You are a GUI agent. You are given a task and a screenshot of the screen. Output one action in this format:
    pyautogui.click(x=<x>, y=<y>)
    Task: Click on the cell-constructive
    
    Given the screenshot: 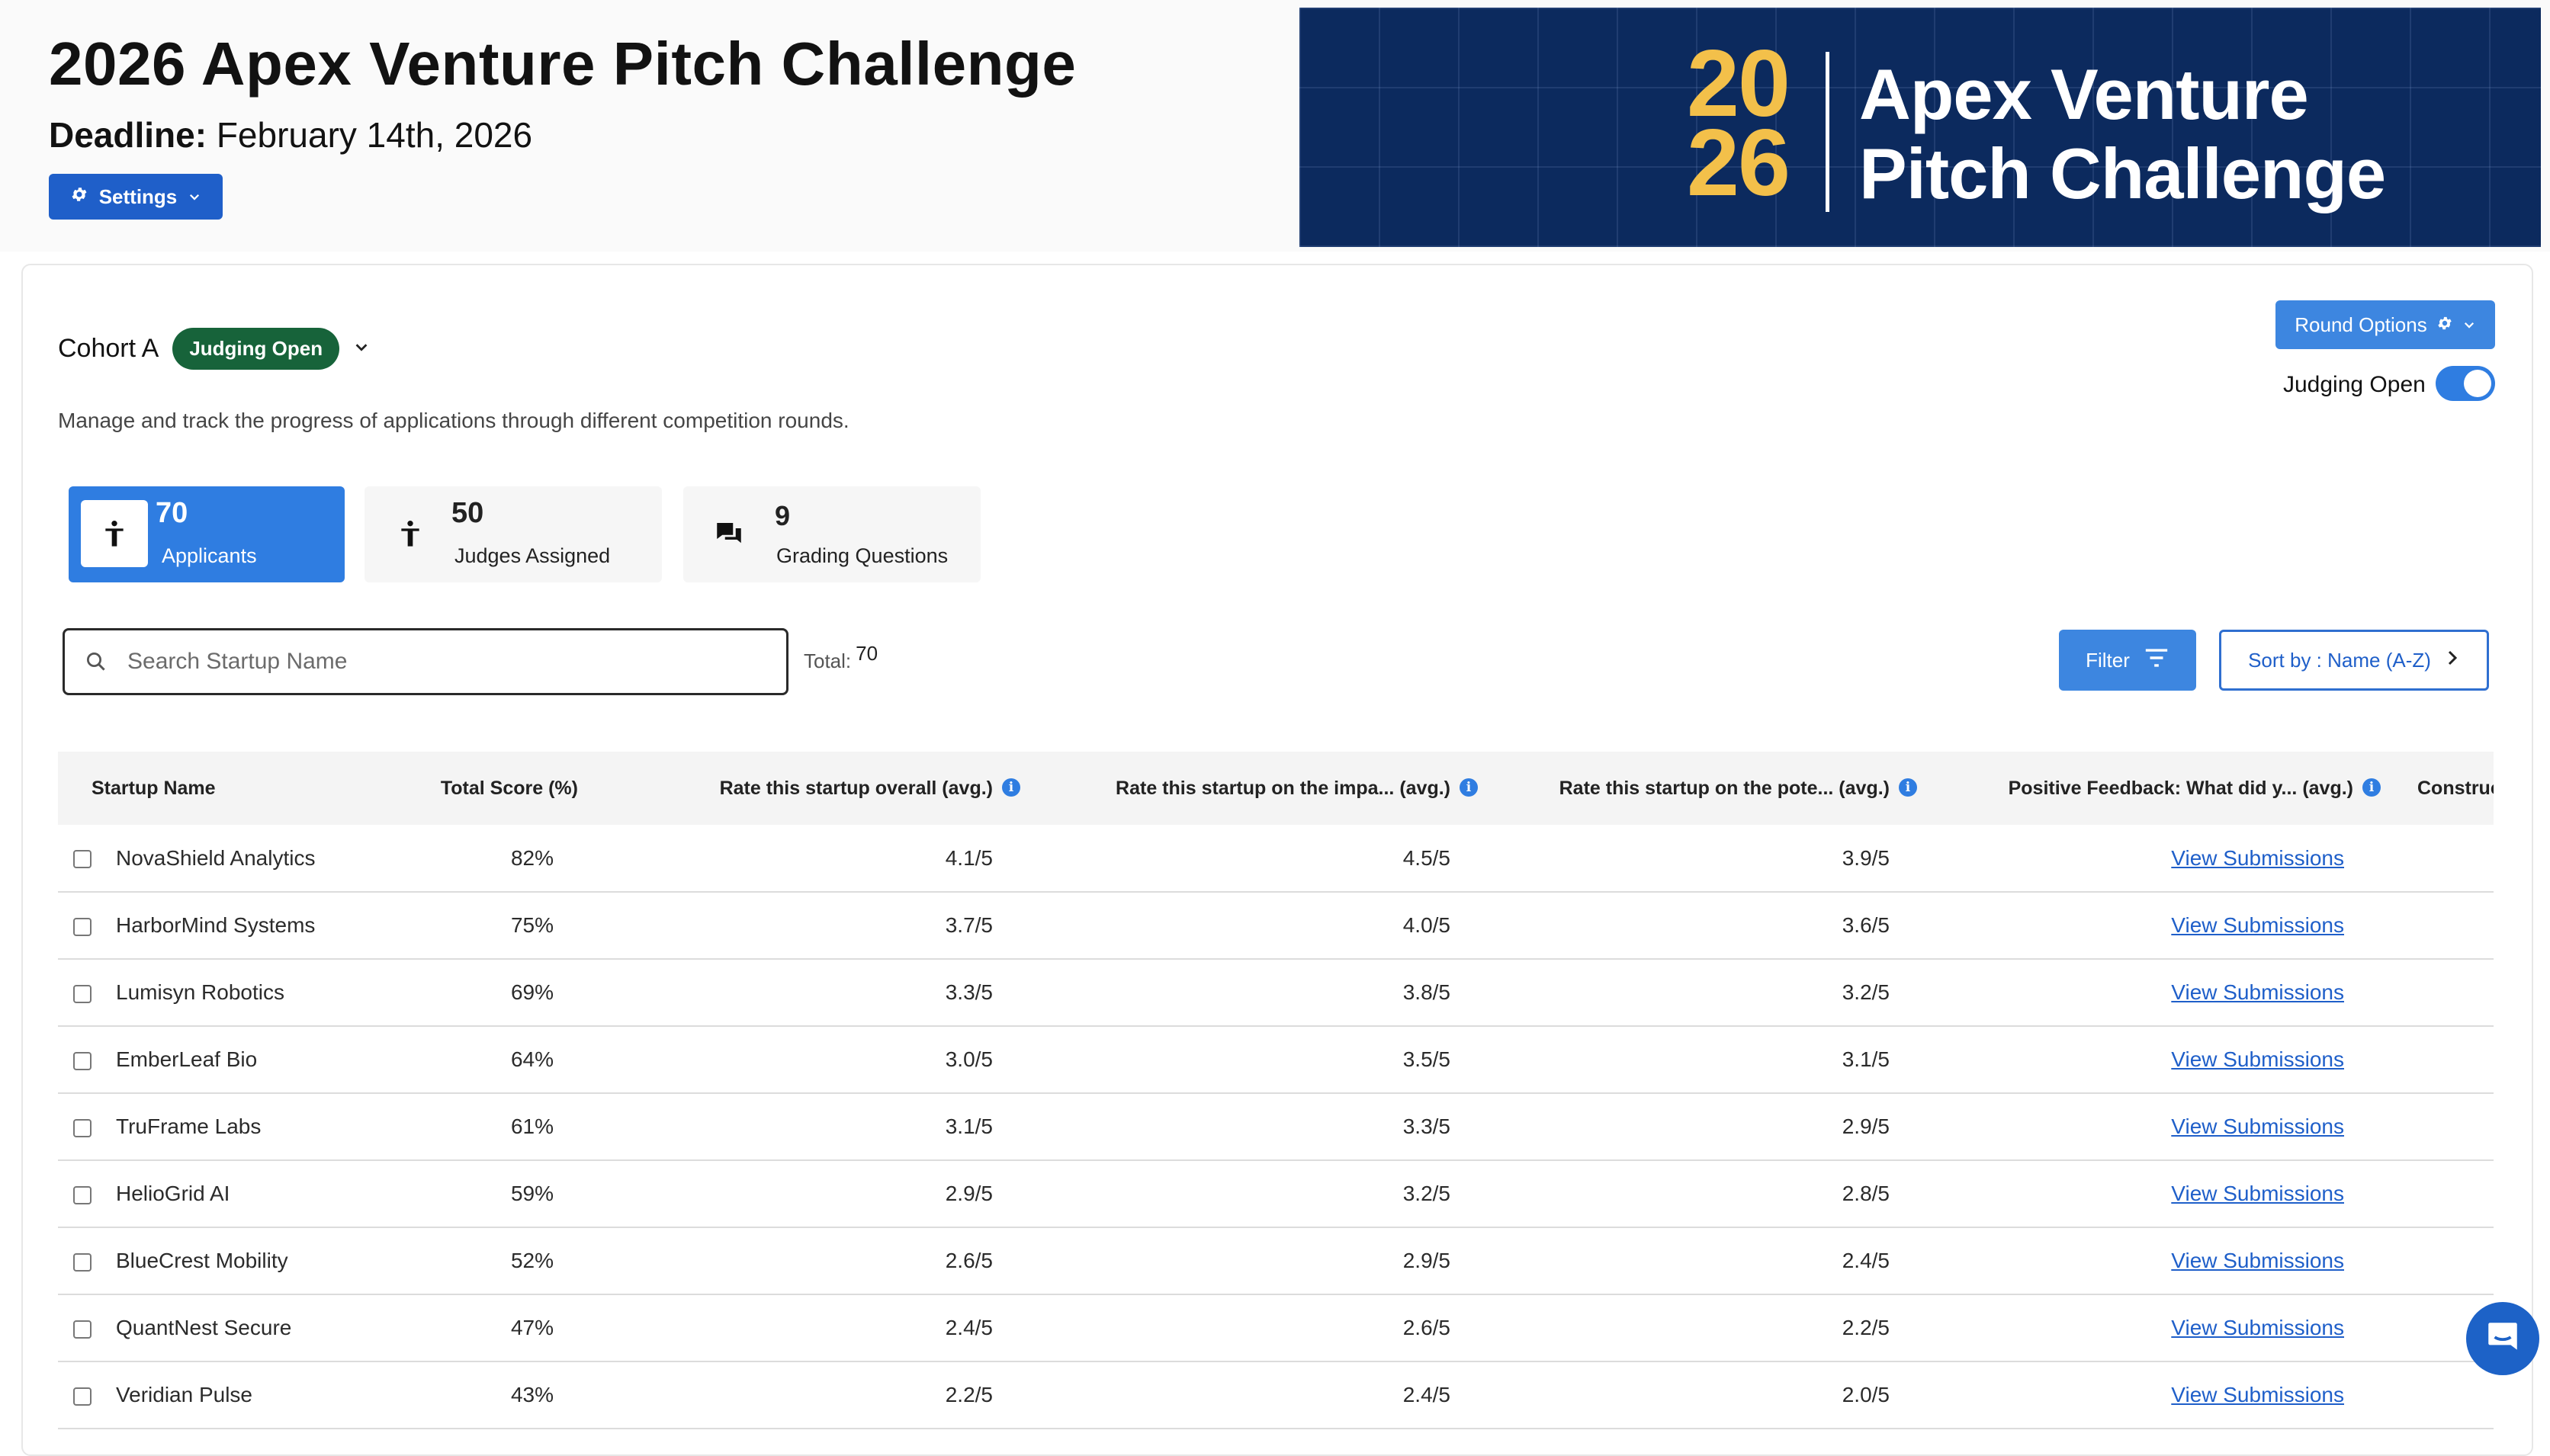 What is the action you would take?
    pyautogui.click(x=2437, y=1059)
    